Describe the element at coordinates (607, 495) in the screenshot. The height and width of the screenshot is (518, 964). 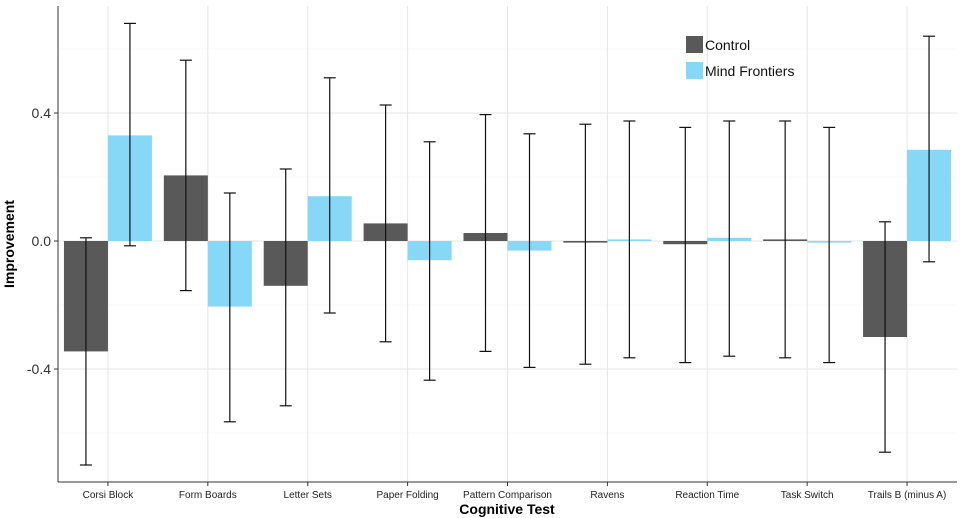
I see `x-tick-label: Ravens` at that location.